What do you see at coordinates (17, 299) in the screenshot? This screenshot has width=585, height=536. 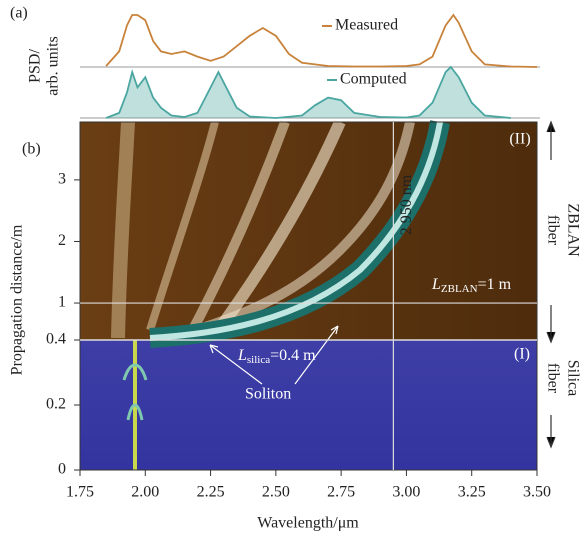 I see `y-axis-label: Propagation distance/m` at bounding box center [17, 299].